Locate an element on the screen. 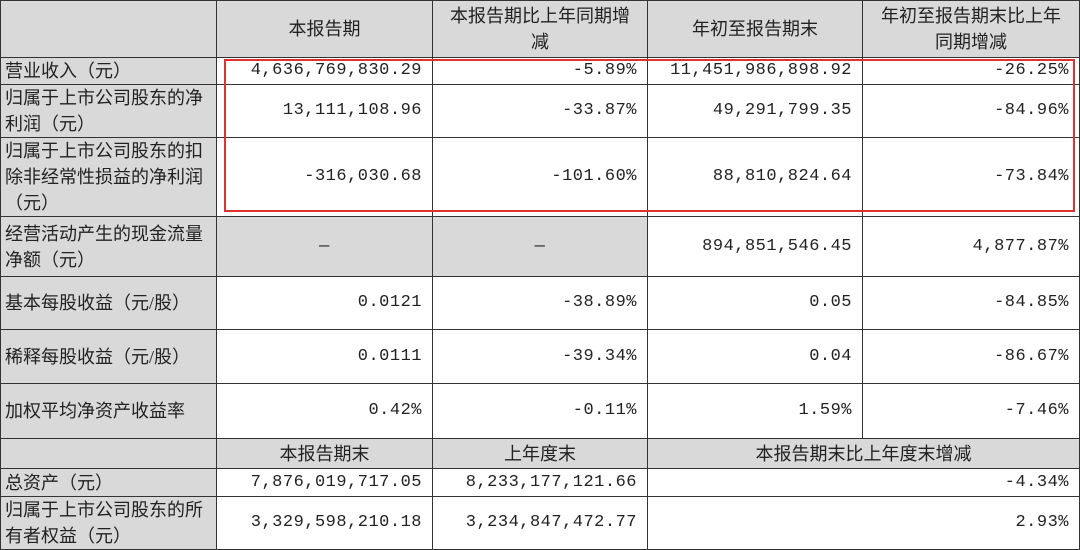 This screenshot has height=550, width=1080. subheader-cell: 本报告期末比上年度末增减 is located at coordinates (863, 453).